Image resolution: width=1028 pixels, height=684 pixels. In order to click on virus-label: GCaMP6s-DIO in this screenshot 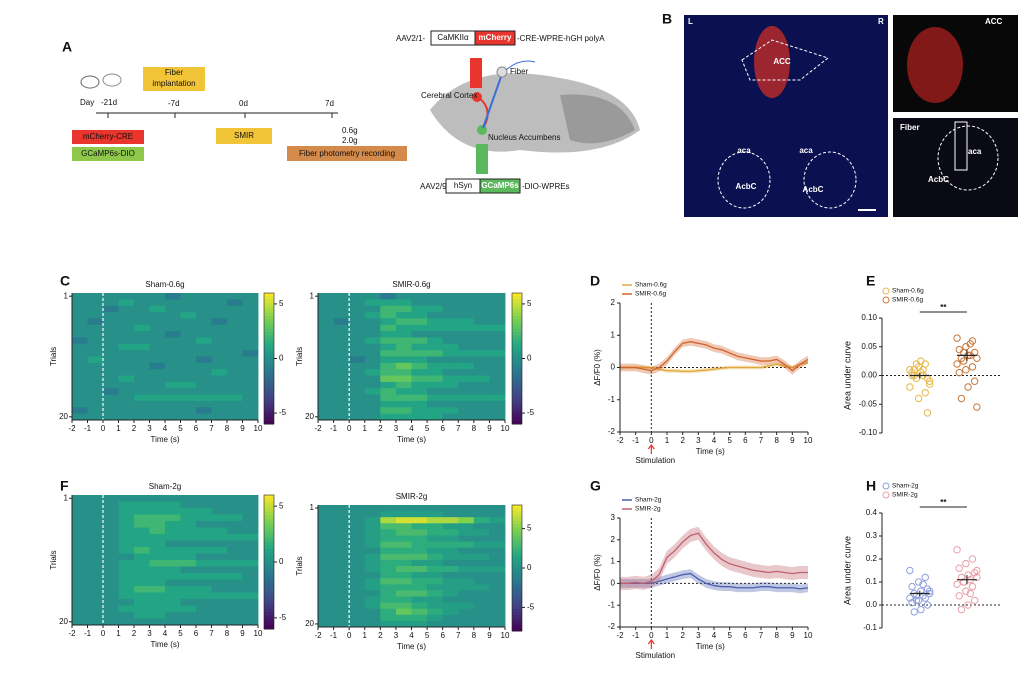, I will do `click(108, 153)`.